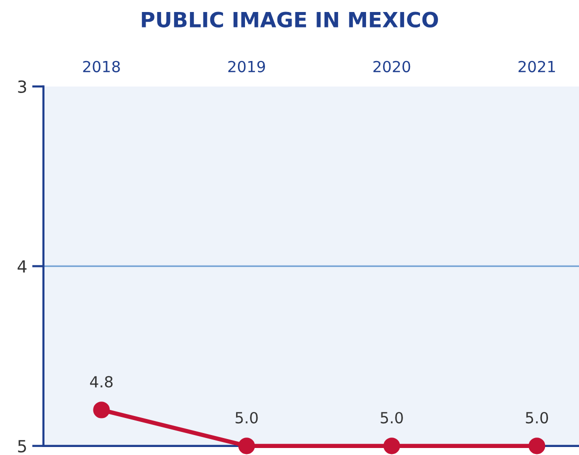 This screenshot has width=579, height=455. Describe the element at coordinates (22, 87) in the screenshot. I see `y-tick-label: 3` at that location.